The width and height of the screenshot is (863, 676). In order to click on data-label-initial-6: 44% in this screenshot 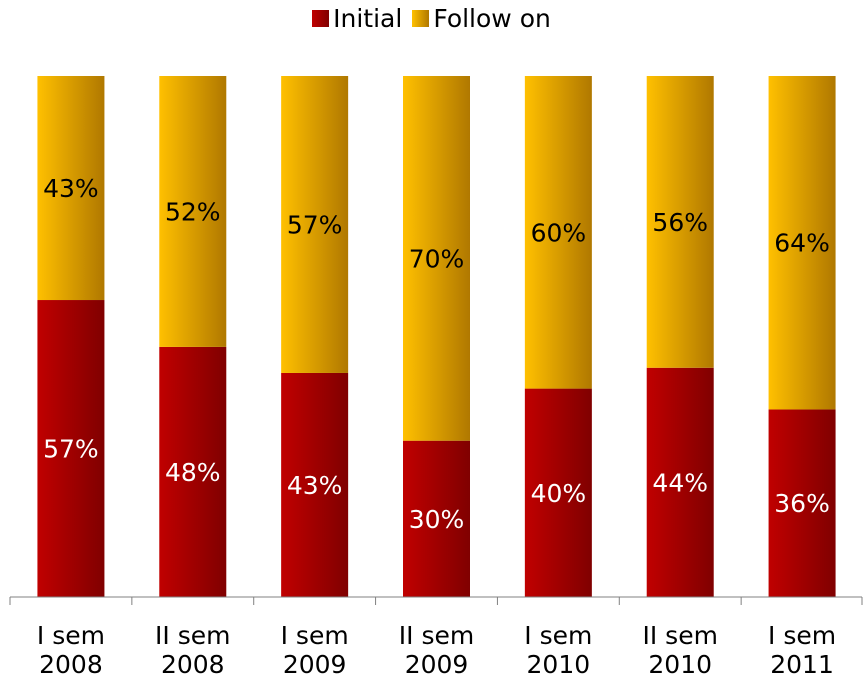, I will do `click(680, 482)`.